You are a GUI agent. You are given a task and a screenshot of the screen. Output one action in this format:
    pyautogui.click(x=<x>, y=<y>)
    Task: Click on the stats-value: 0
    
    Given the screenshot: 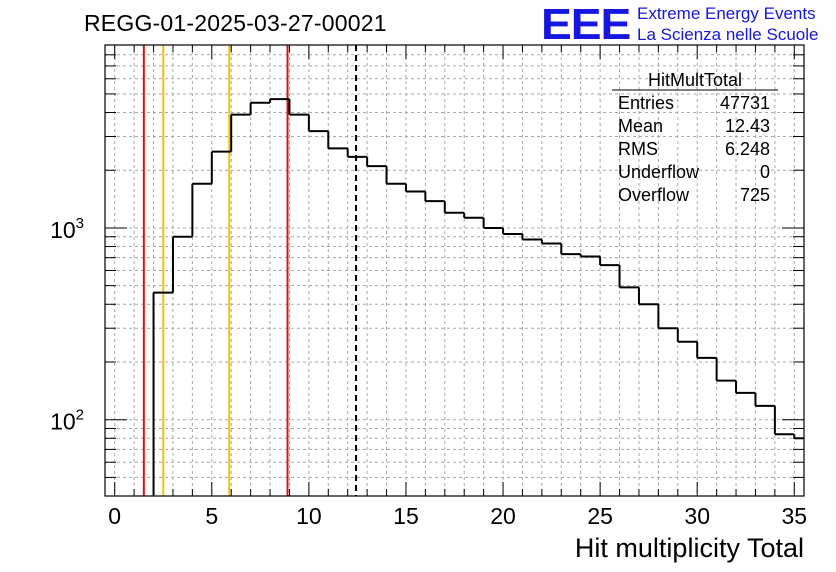 What is the action you would take?
    pyautogui.click(x=764, y=172)
    